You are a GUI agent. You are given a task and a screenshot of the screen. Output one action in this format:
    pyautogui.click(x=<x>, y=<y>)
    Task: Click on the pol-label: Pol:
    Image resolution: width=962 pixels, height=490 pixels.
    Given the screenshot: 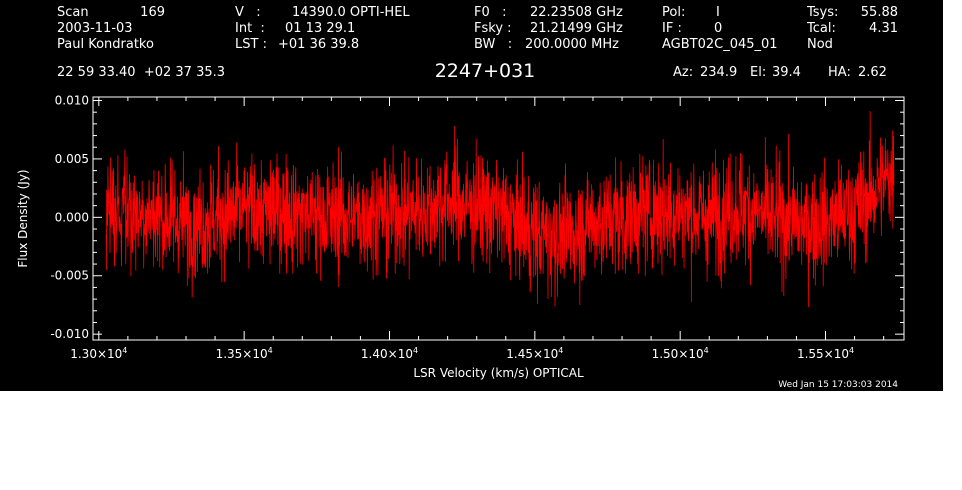 What is the action you would take?
    pyautogui.click(x=674, y=12)
    